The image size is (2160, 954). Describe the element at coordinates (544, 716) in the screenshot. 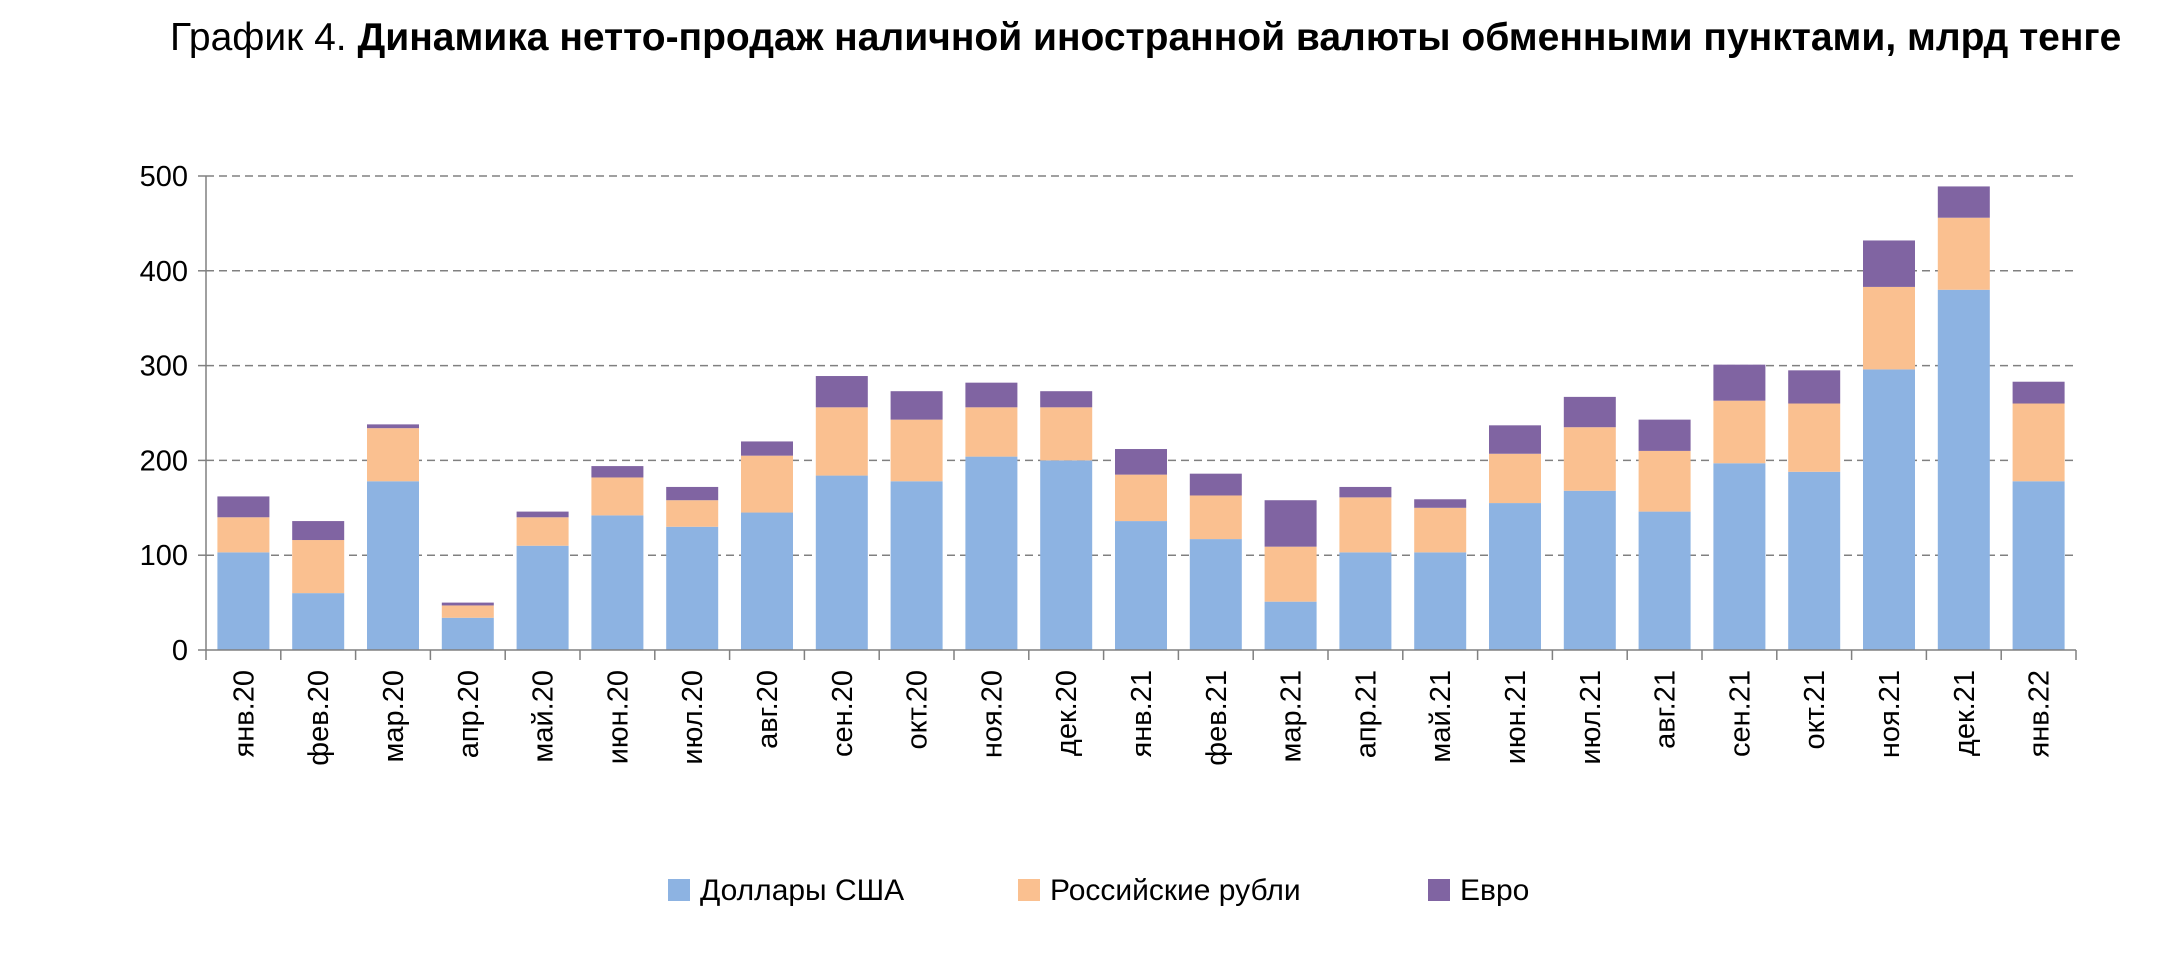

I see `x-tick-label: май.20` at that location.